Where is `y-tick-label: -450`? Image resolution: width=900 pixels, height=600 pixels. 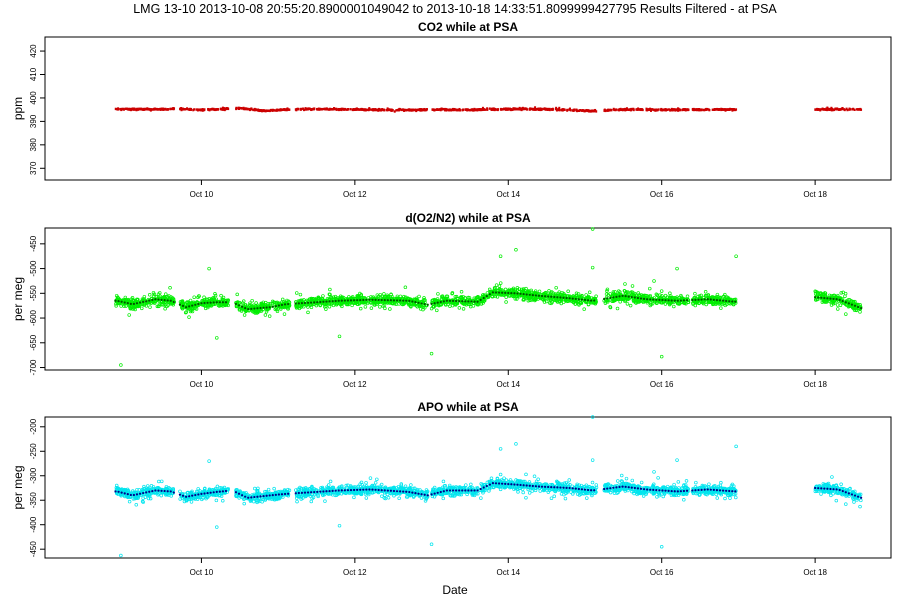 y-tick-label: -450 is located at coordinates (33, 243).